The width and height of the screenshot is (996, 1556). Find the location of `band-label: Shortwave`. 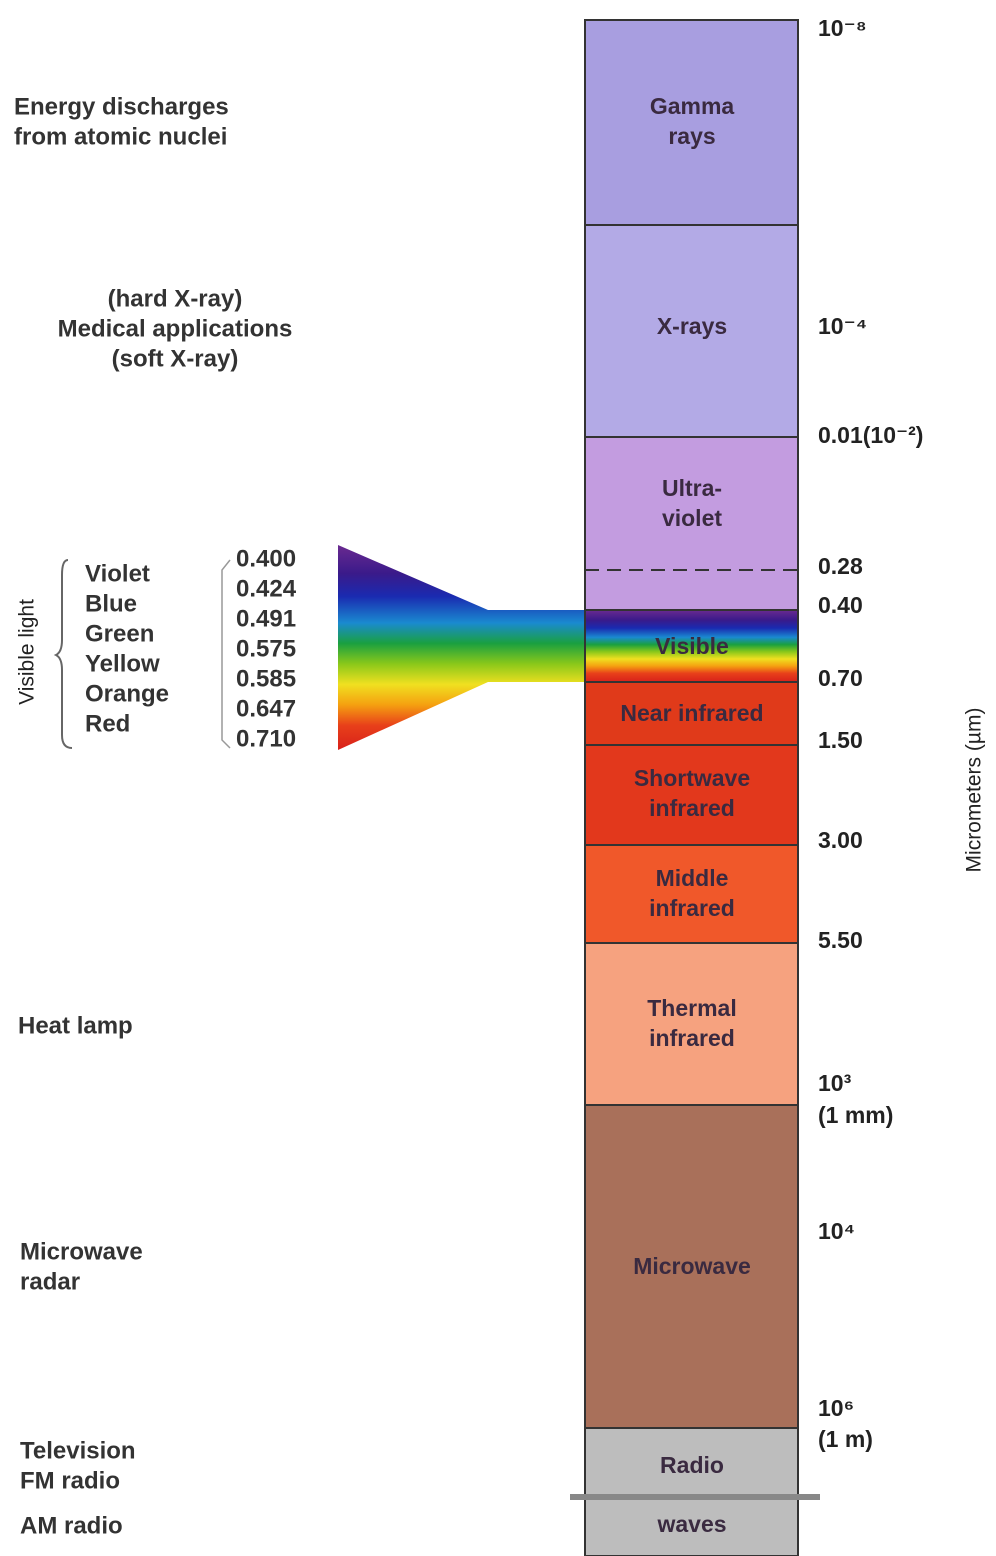

band-label: Shortwave is located at coordinates (692, 778).